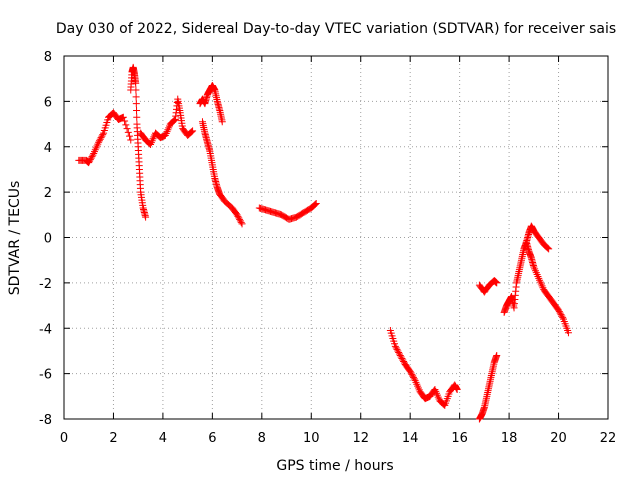  I want to click on x-tick-label: 18, so click(509, 438).